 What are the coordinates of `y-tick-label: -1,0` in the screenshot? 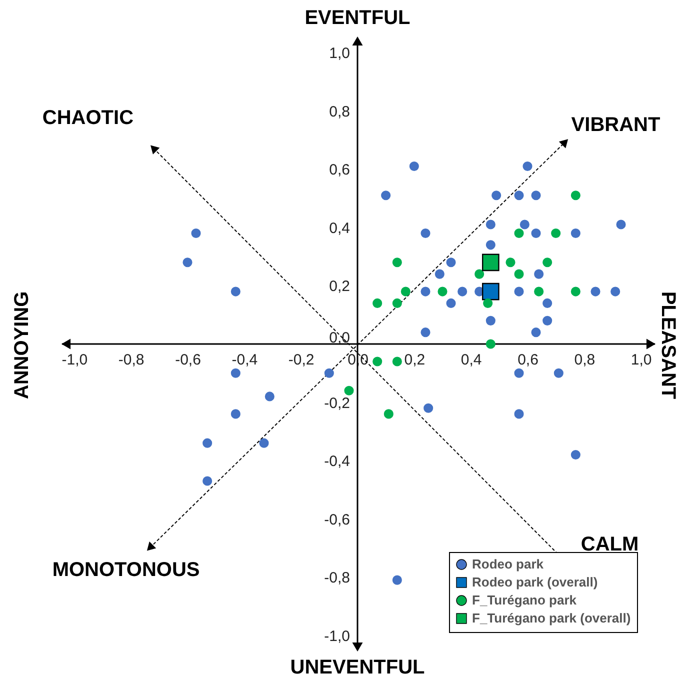 It's located at (337, 636).